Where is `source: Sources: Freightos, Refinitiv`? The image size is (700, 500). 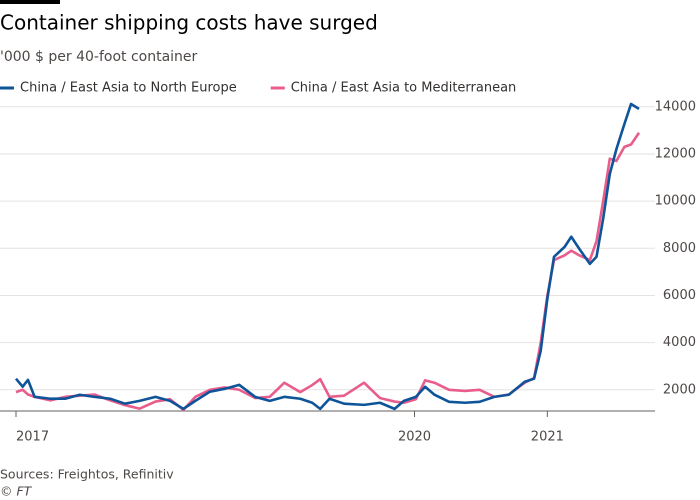
source: Sources: Freightos, Refinitiv is located at coordinates (87, 474).